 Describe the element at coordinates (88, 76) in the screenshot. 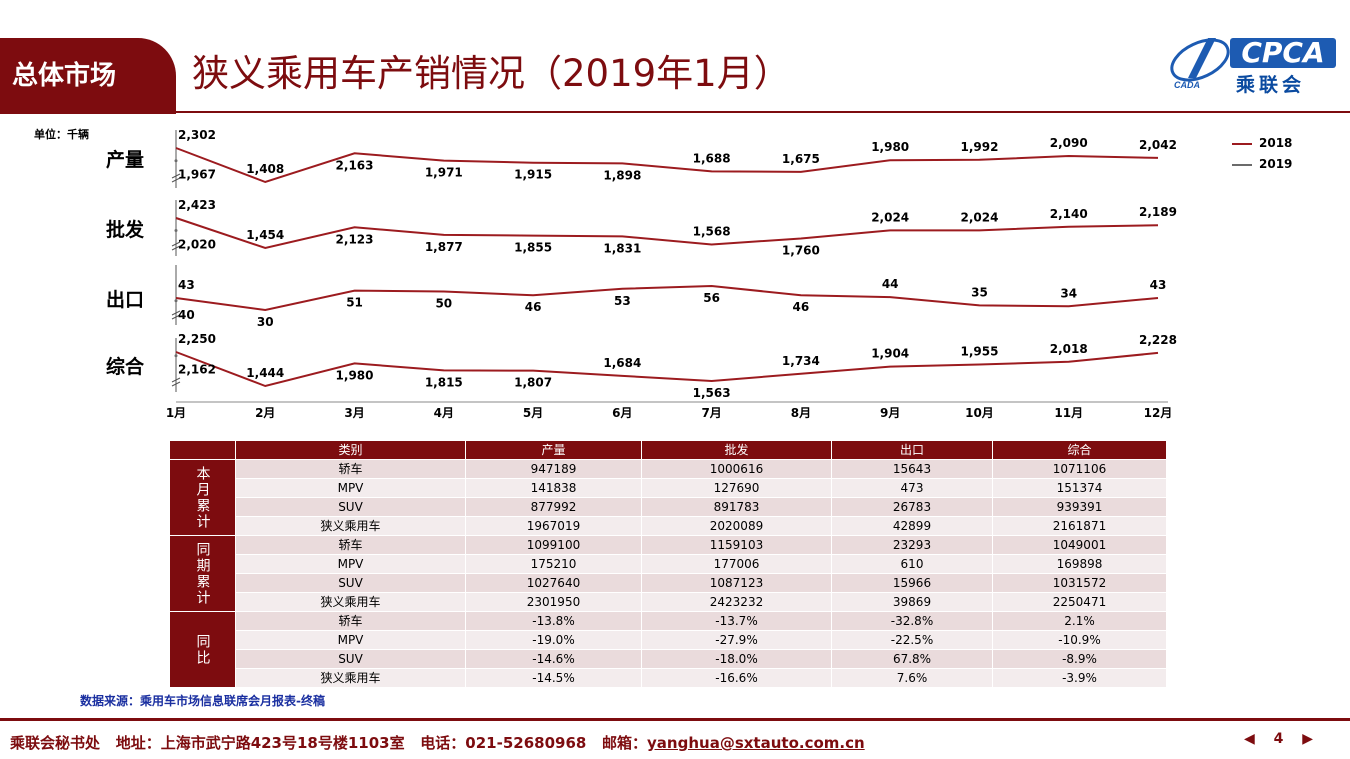

I see `section-tab: 总体市场` at that location.